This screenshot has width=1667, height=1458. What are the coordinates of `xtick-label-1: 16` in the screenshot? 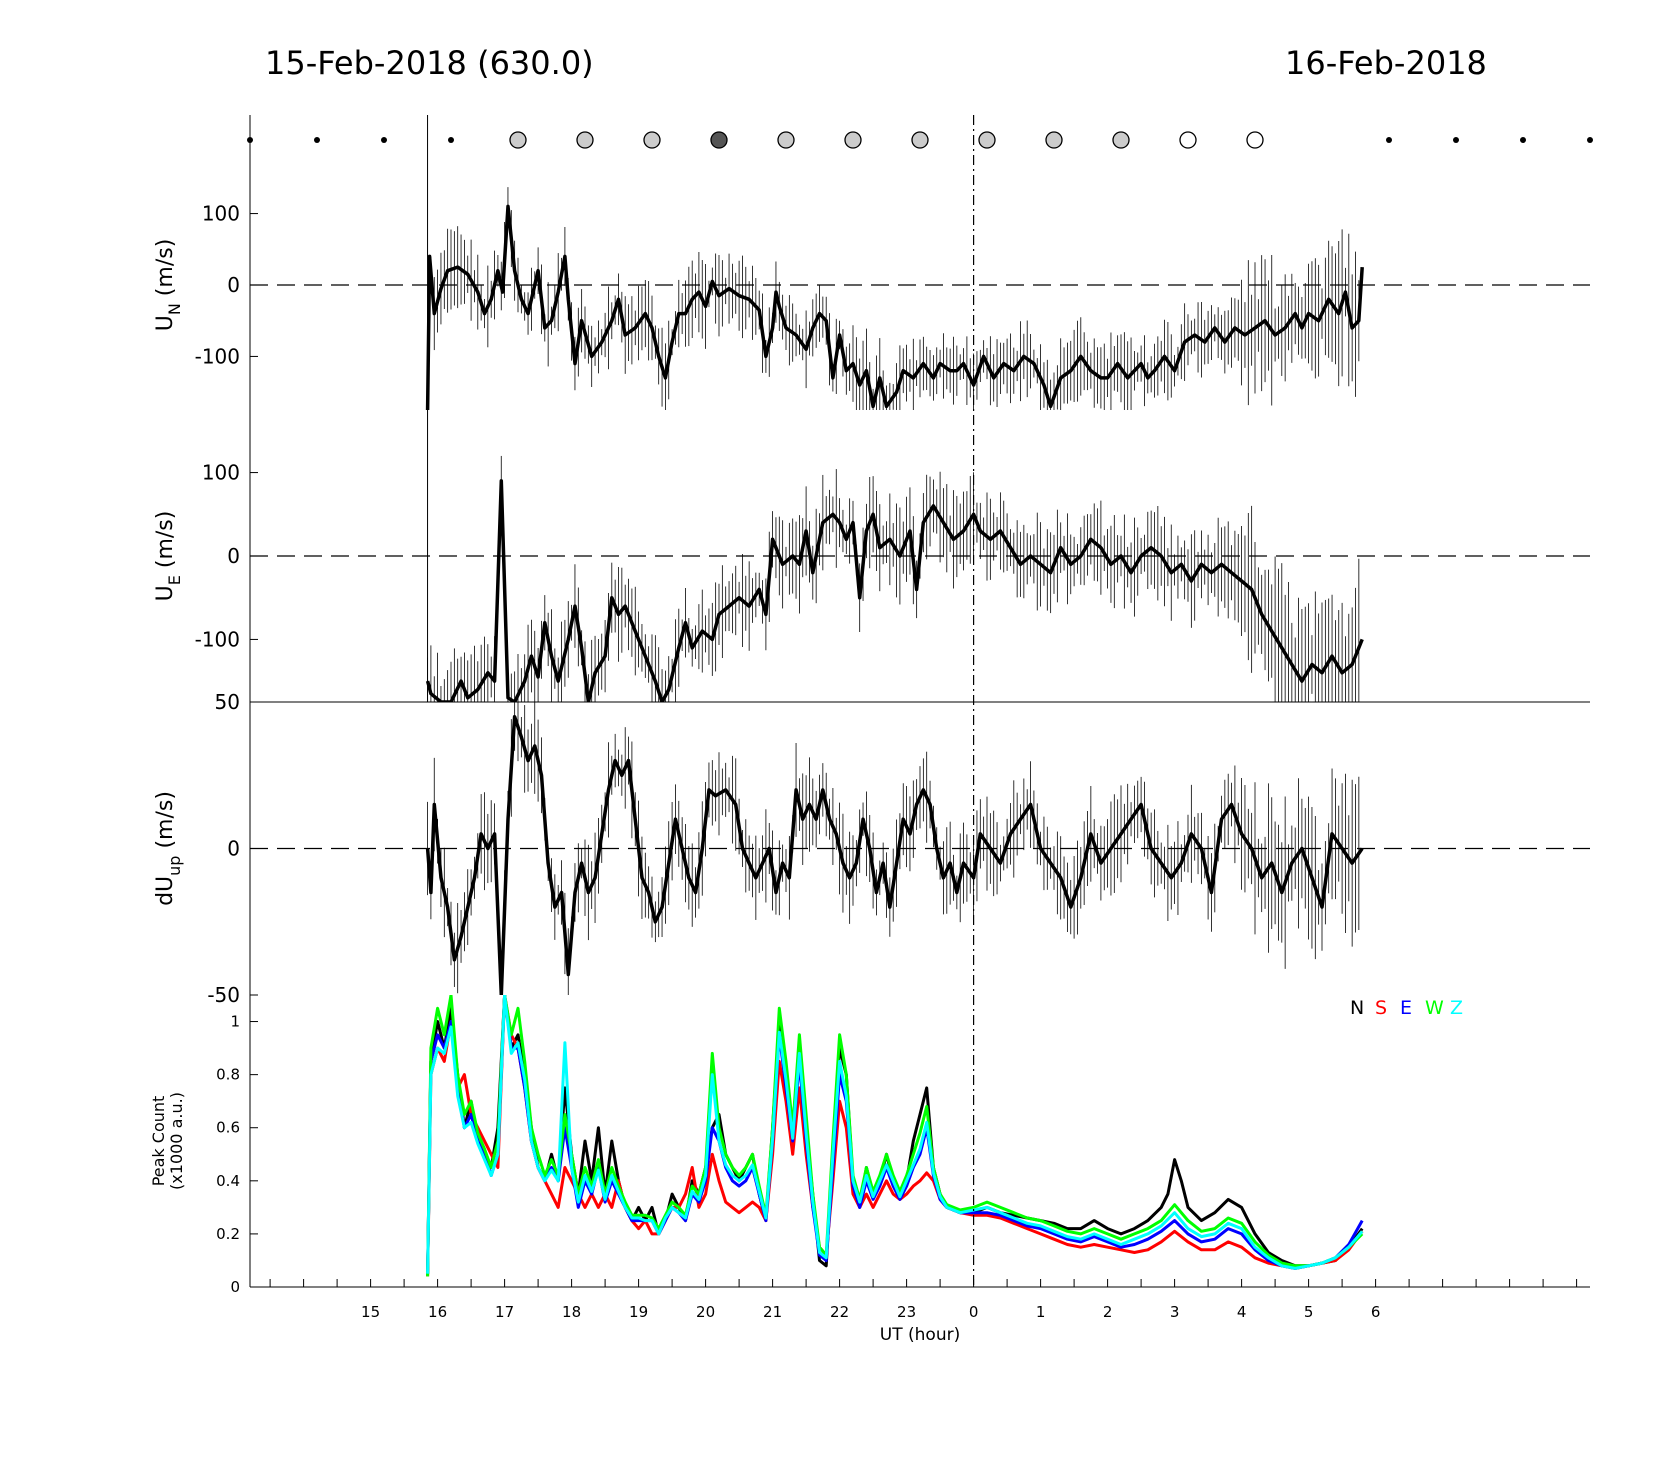 It's located at (437, 1312).